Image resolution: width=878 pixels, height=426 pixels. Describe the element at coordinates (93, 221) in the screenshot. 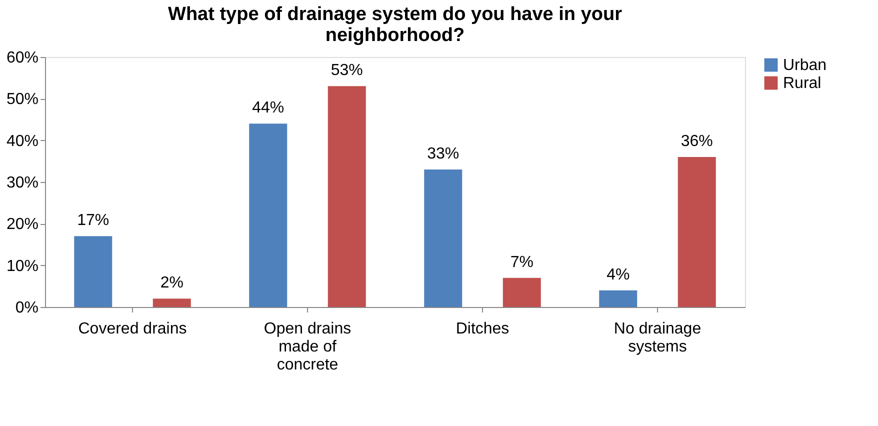

I see `text: 17%` at that location.